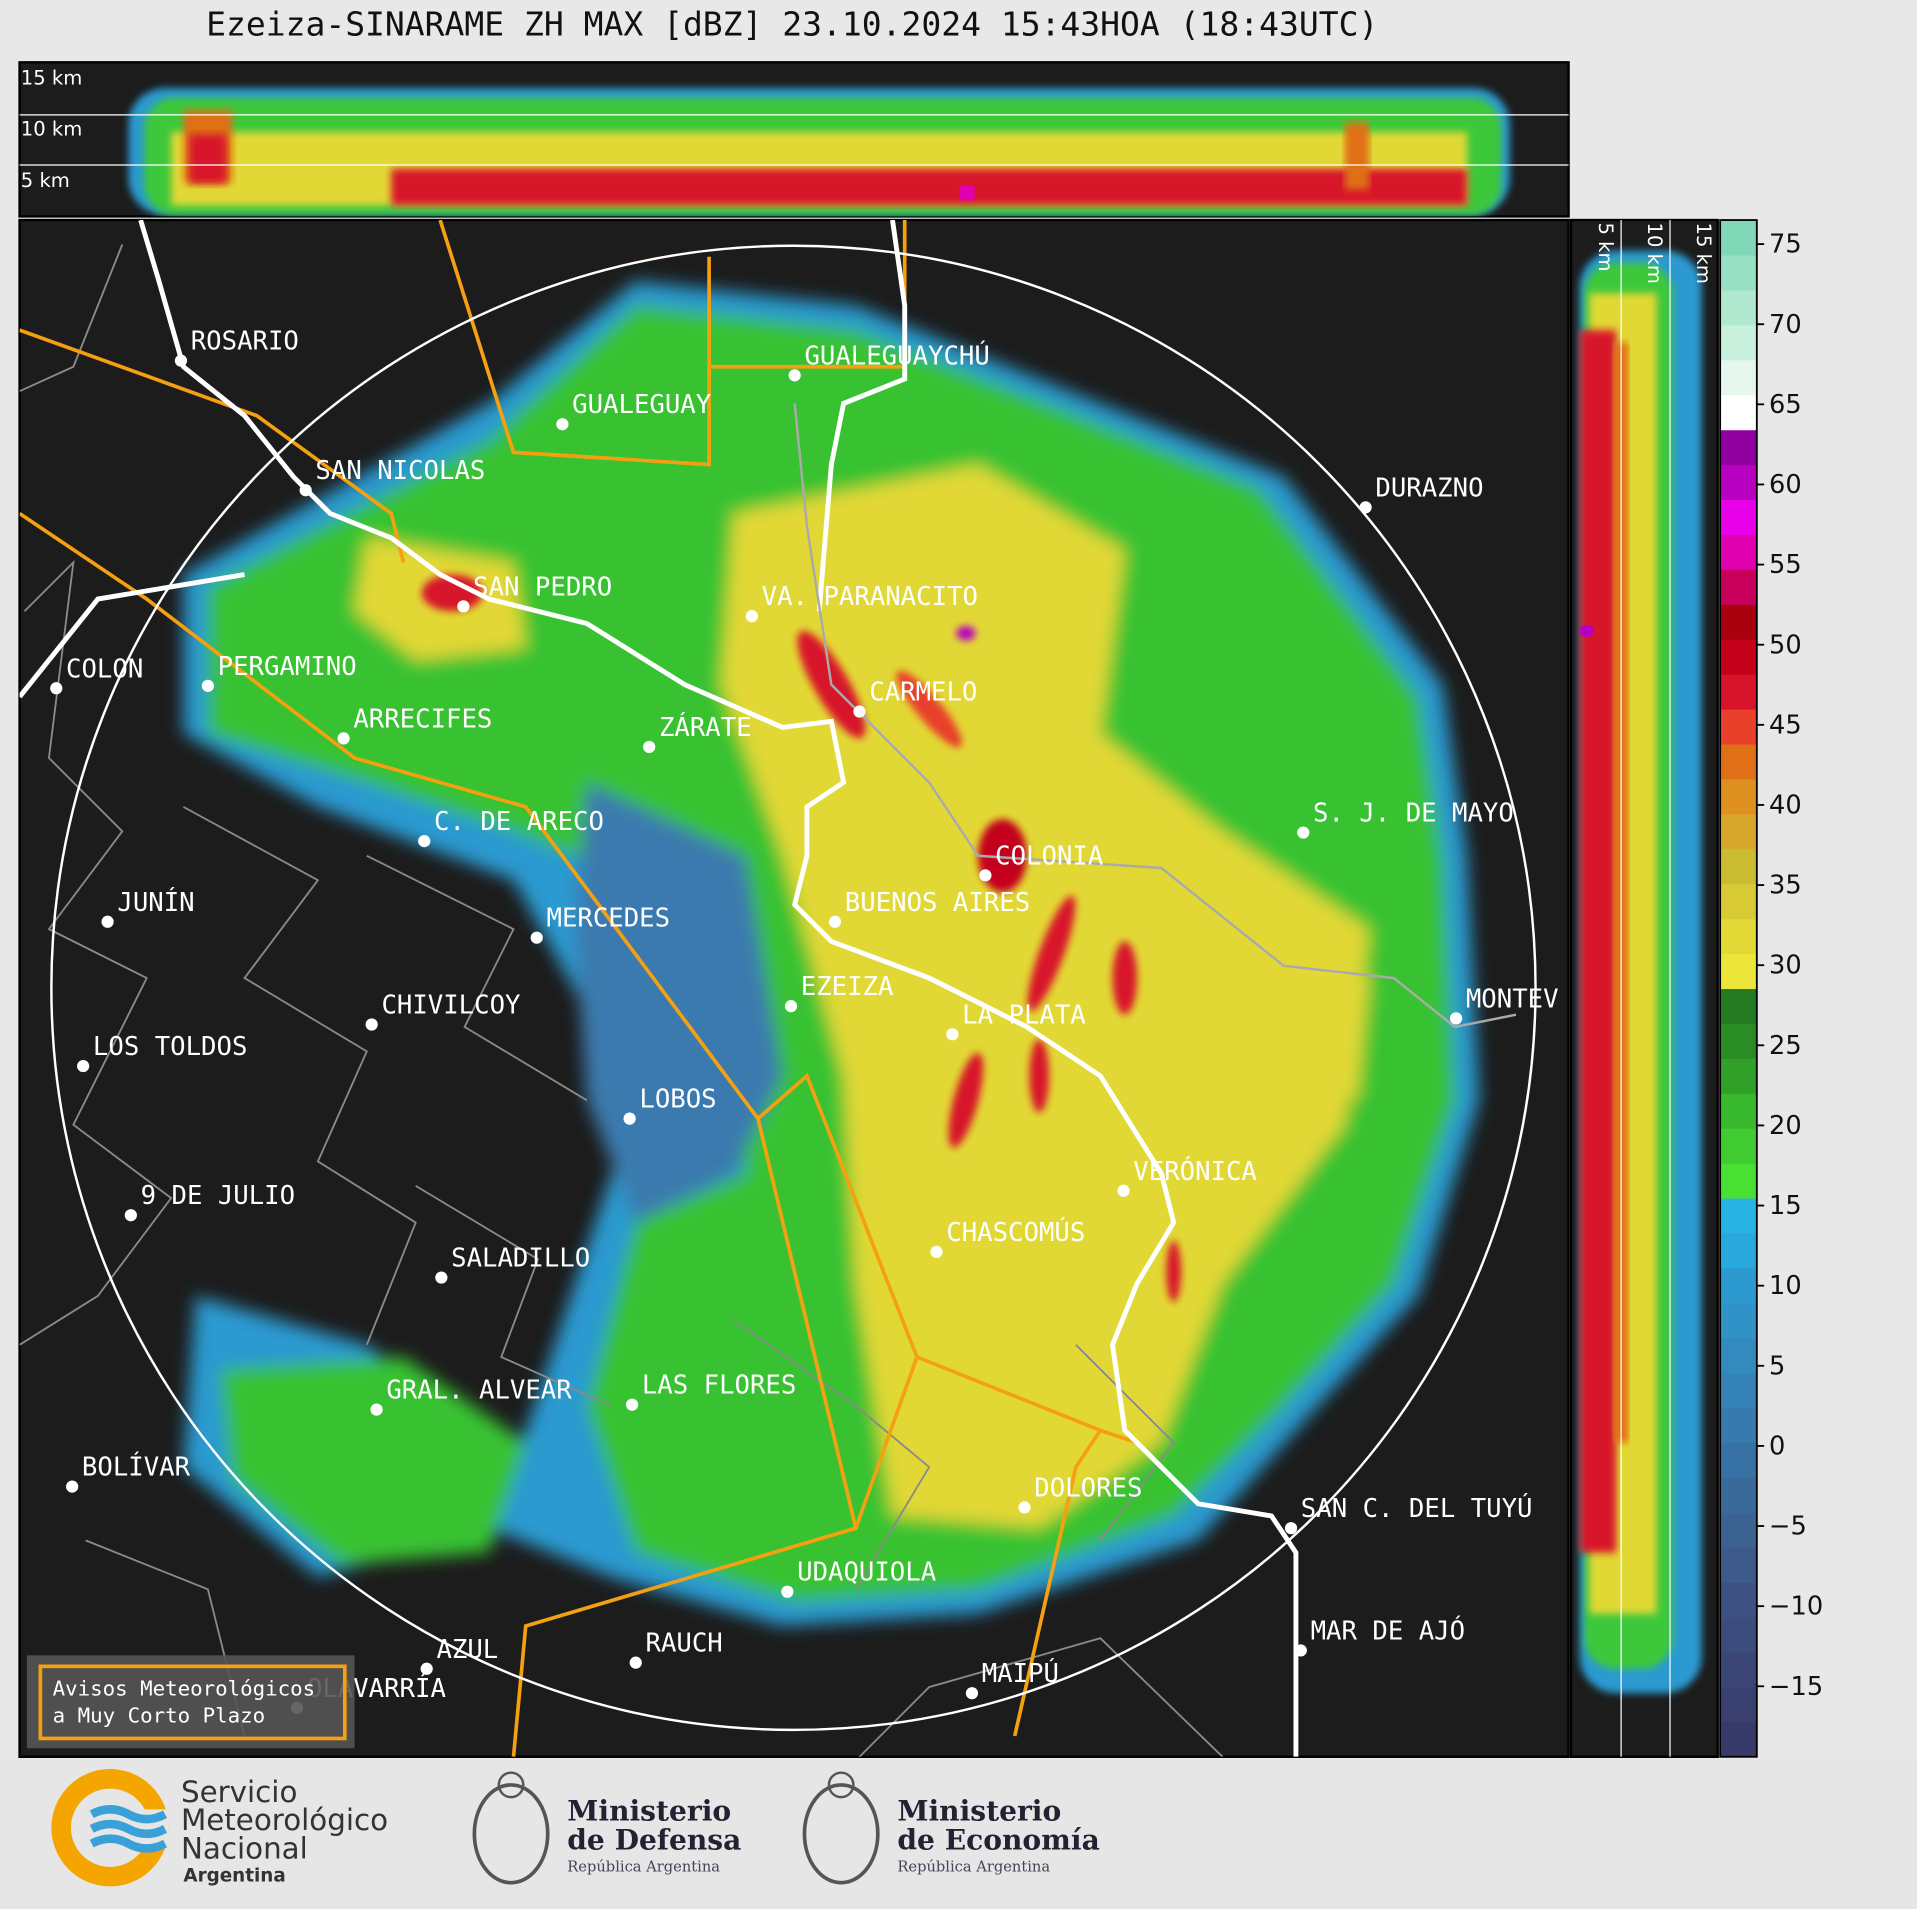  I want to click on colorbar-tick-label: 60, so click(1785, 485).